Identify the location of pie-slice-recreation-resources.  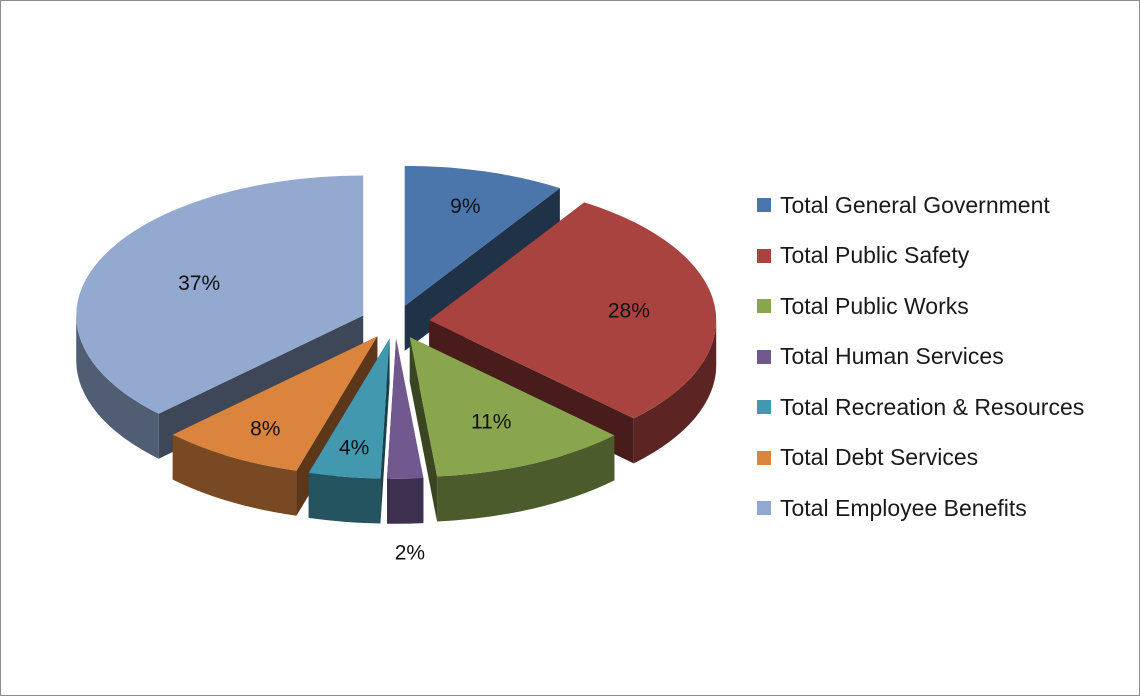
(349, 431).